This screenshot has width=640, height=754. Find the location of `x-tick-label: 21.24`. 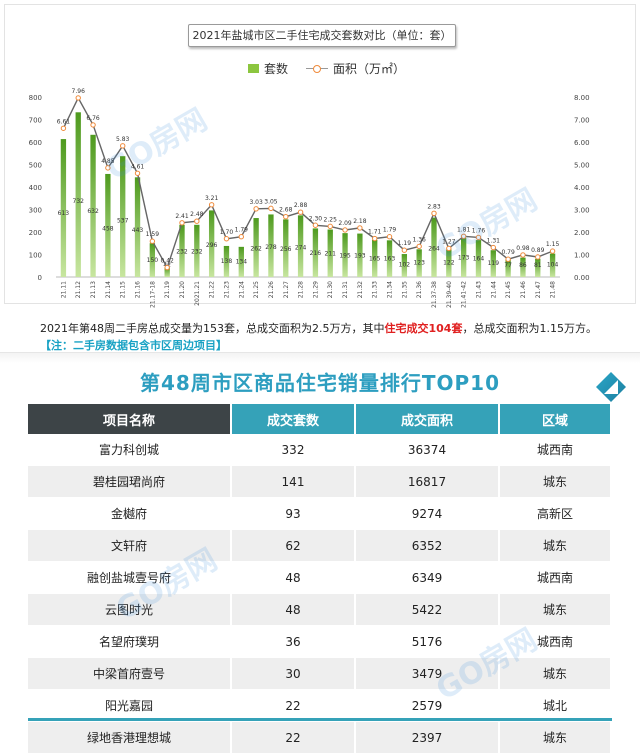

x-tick-label: 21.24 is located at coordinates (241, 289).